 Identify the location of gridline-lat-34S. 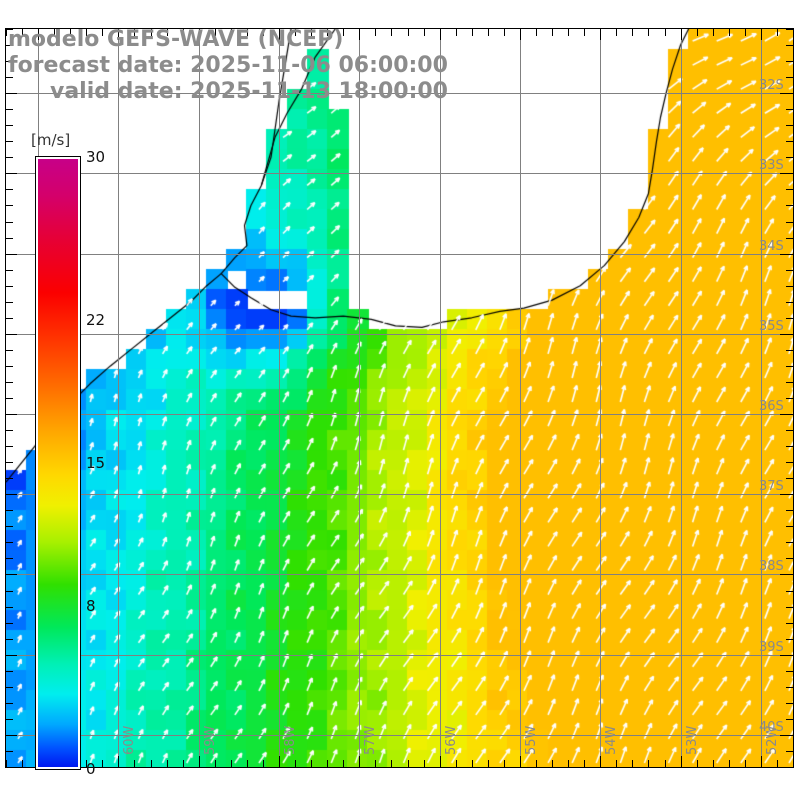
(399, 254).